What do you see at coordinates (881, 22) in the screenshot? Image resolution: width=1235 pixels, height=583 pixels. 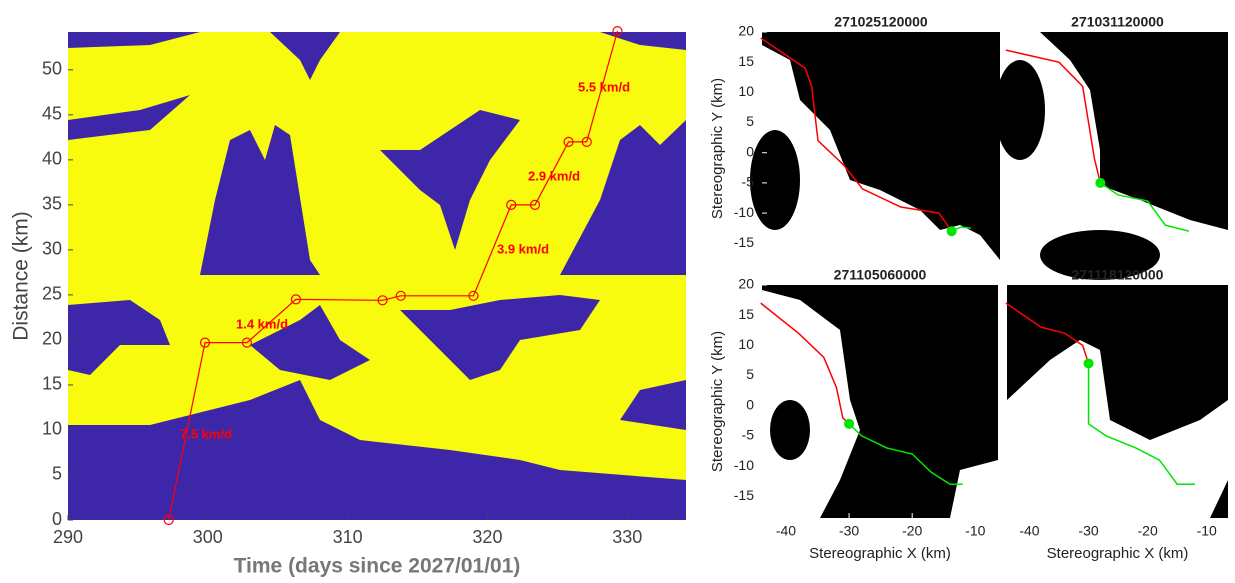 I see `panel-title: 271025120000` at bounding box center [881, 22].